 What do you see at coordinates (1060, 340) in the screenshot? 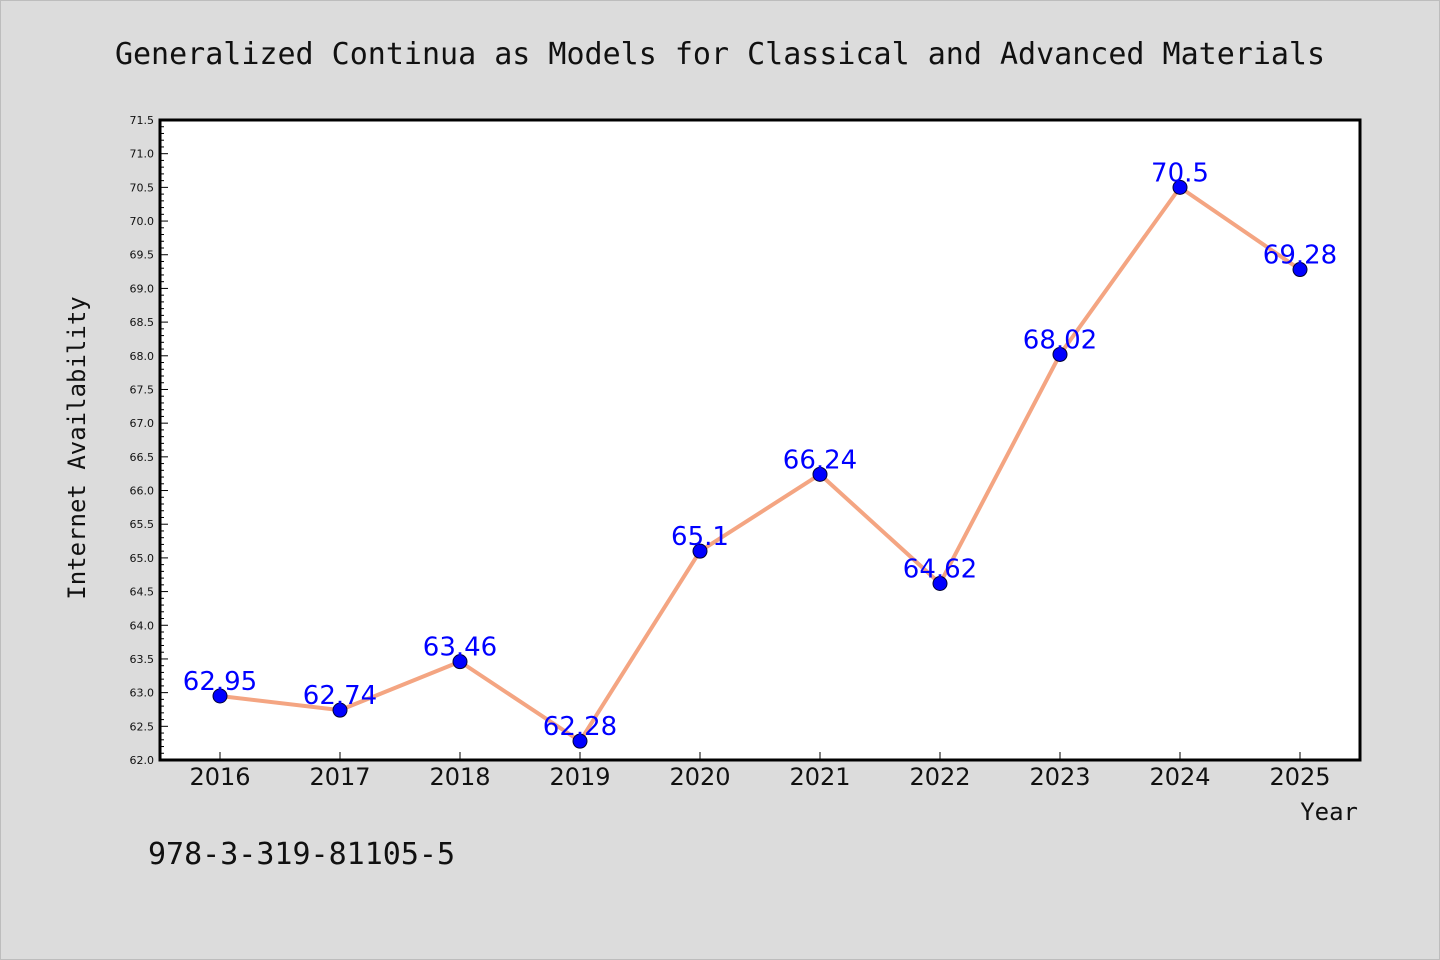
I see `data-label: 68.02` at bounding box center [1060, 340].